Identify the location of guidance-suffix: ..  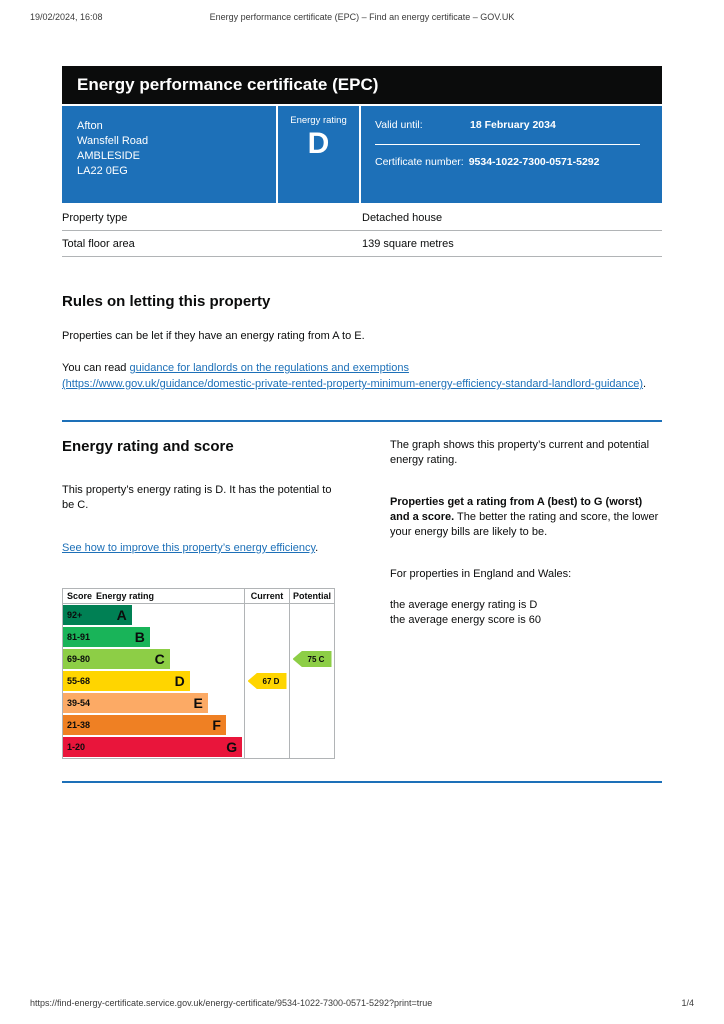
(645, 384).